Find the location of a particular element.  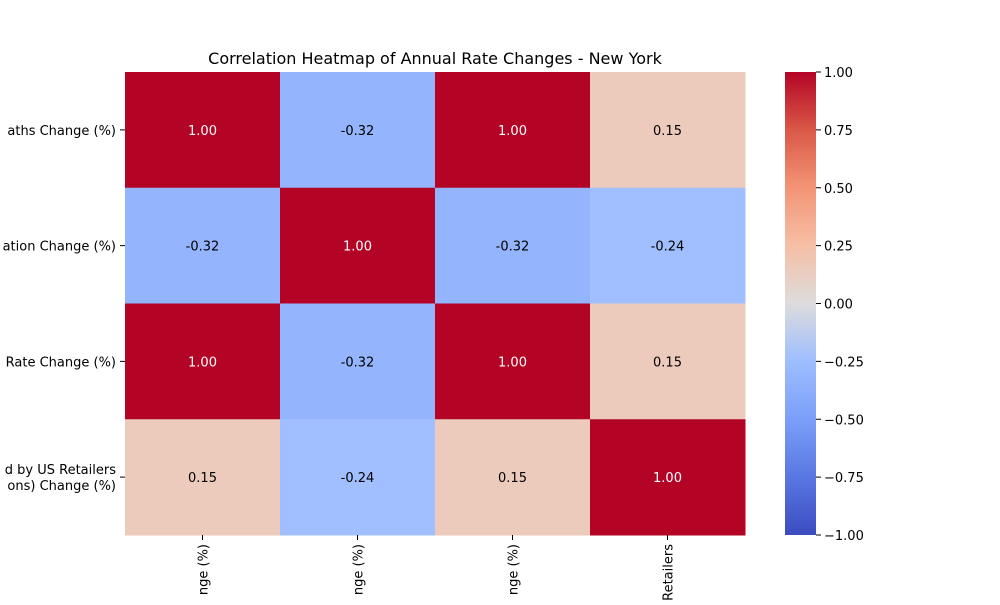

colorbar-tick-label: 0.25 is located at coordinates (838, 247).